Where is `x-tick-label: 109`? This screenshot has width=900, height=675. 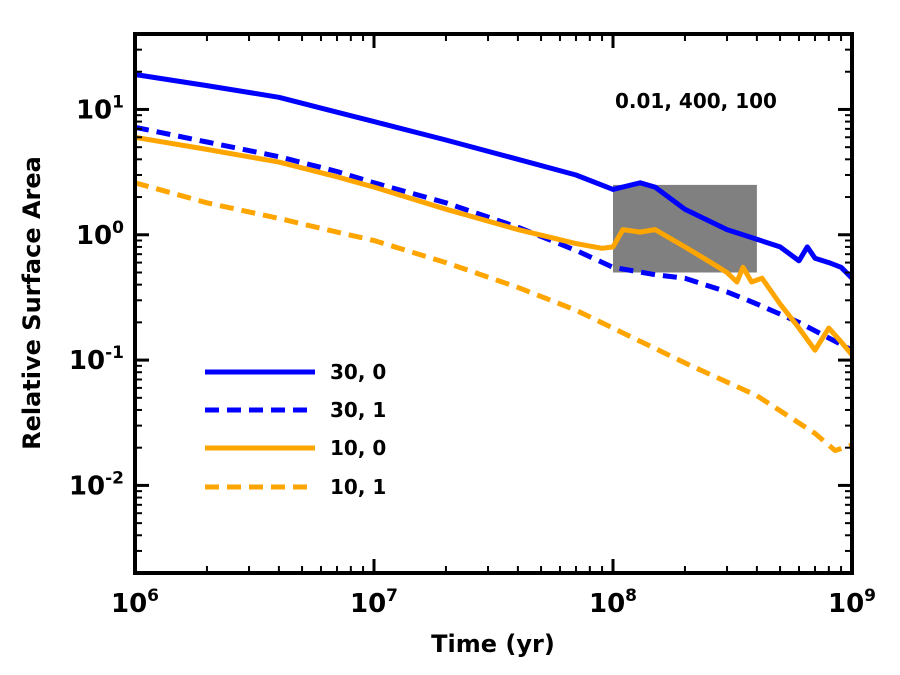 x-tick-label: 109 is located at coordinates (852, 602).